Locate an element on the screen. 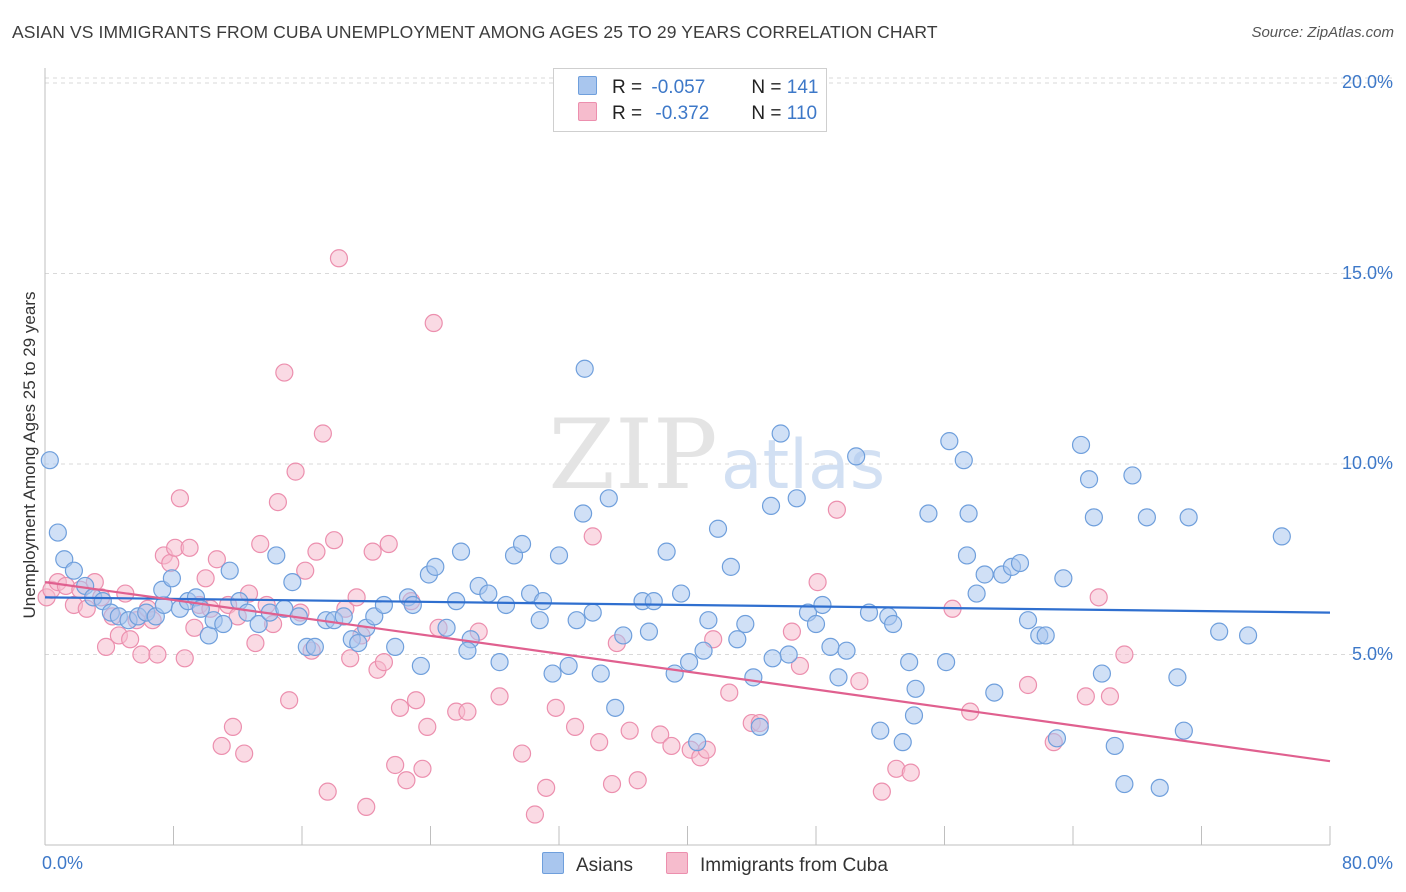 This screenshot has height=892, width=1406. cuba-r-value: -0.372 is located at coordinates (682, 113).